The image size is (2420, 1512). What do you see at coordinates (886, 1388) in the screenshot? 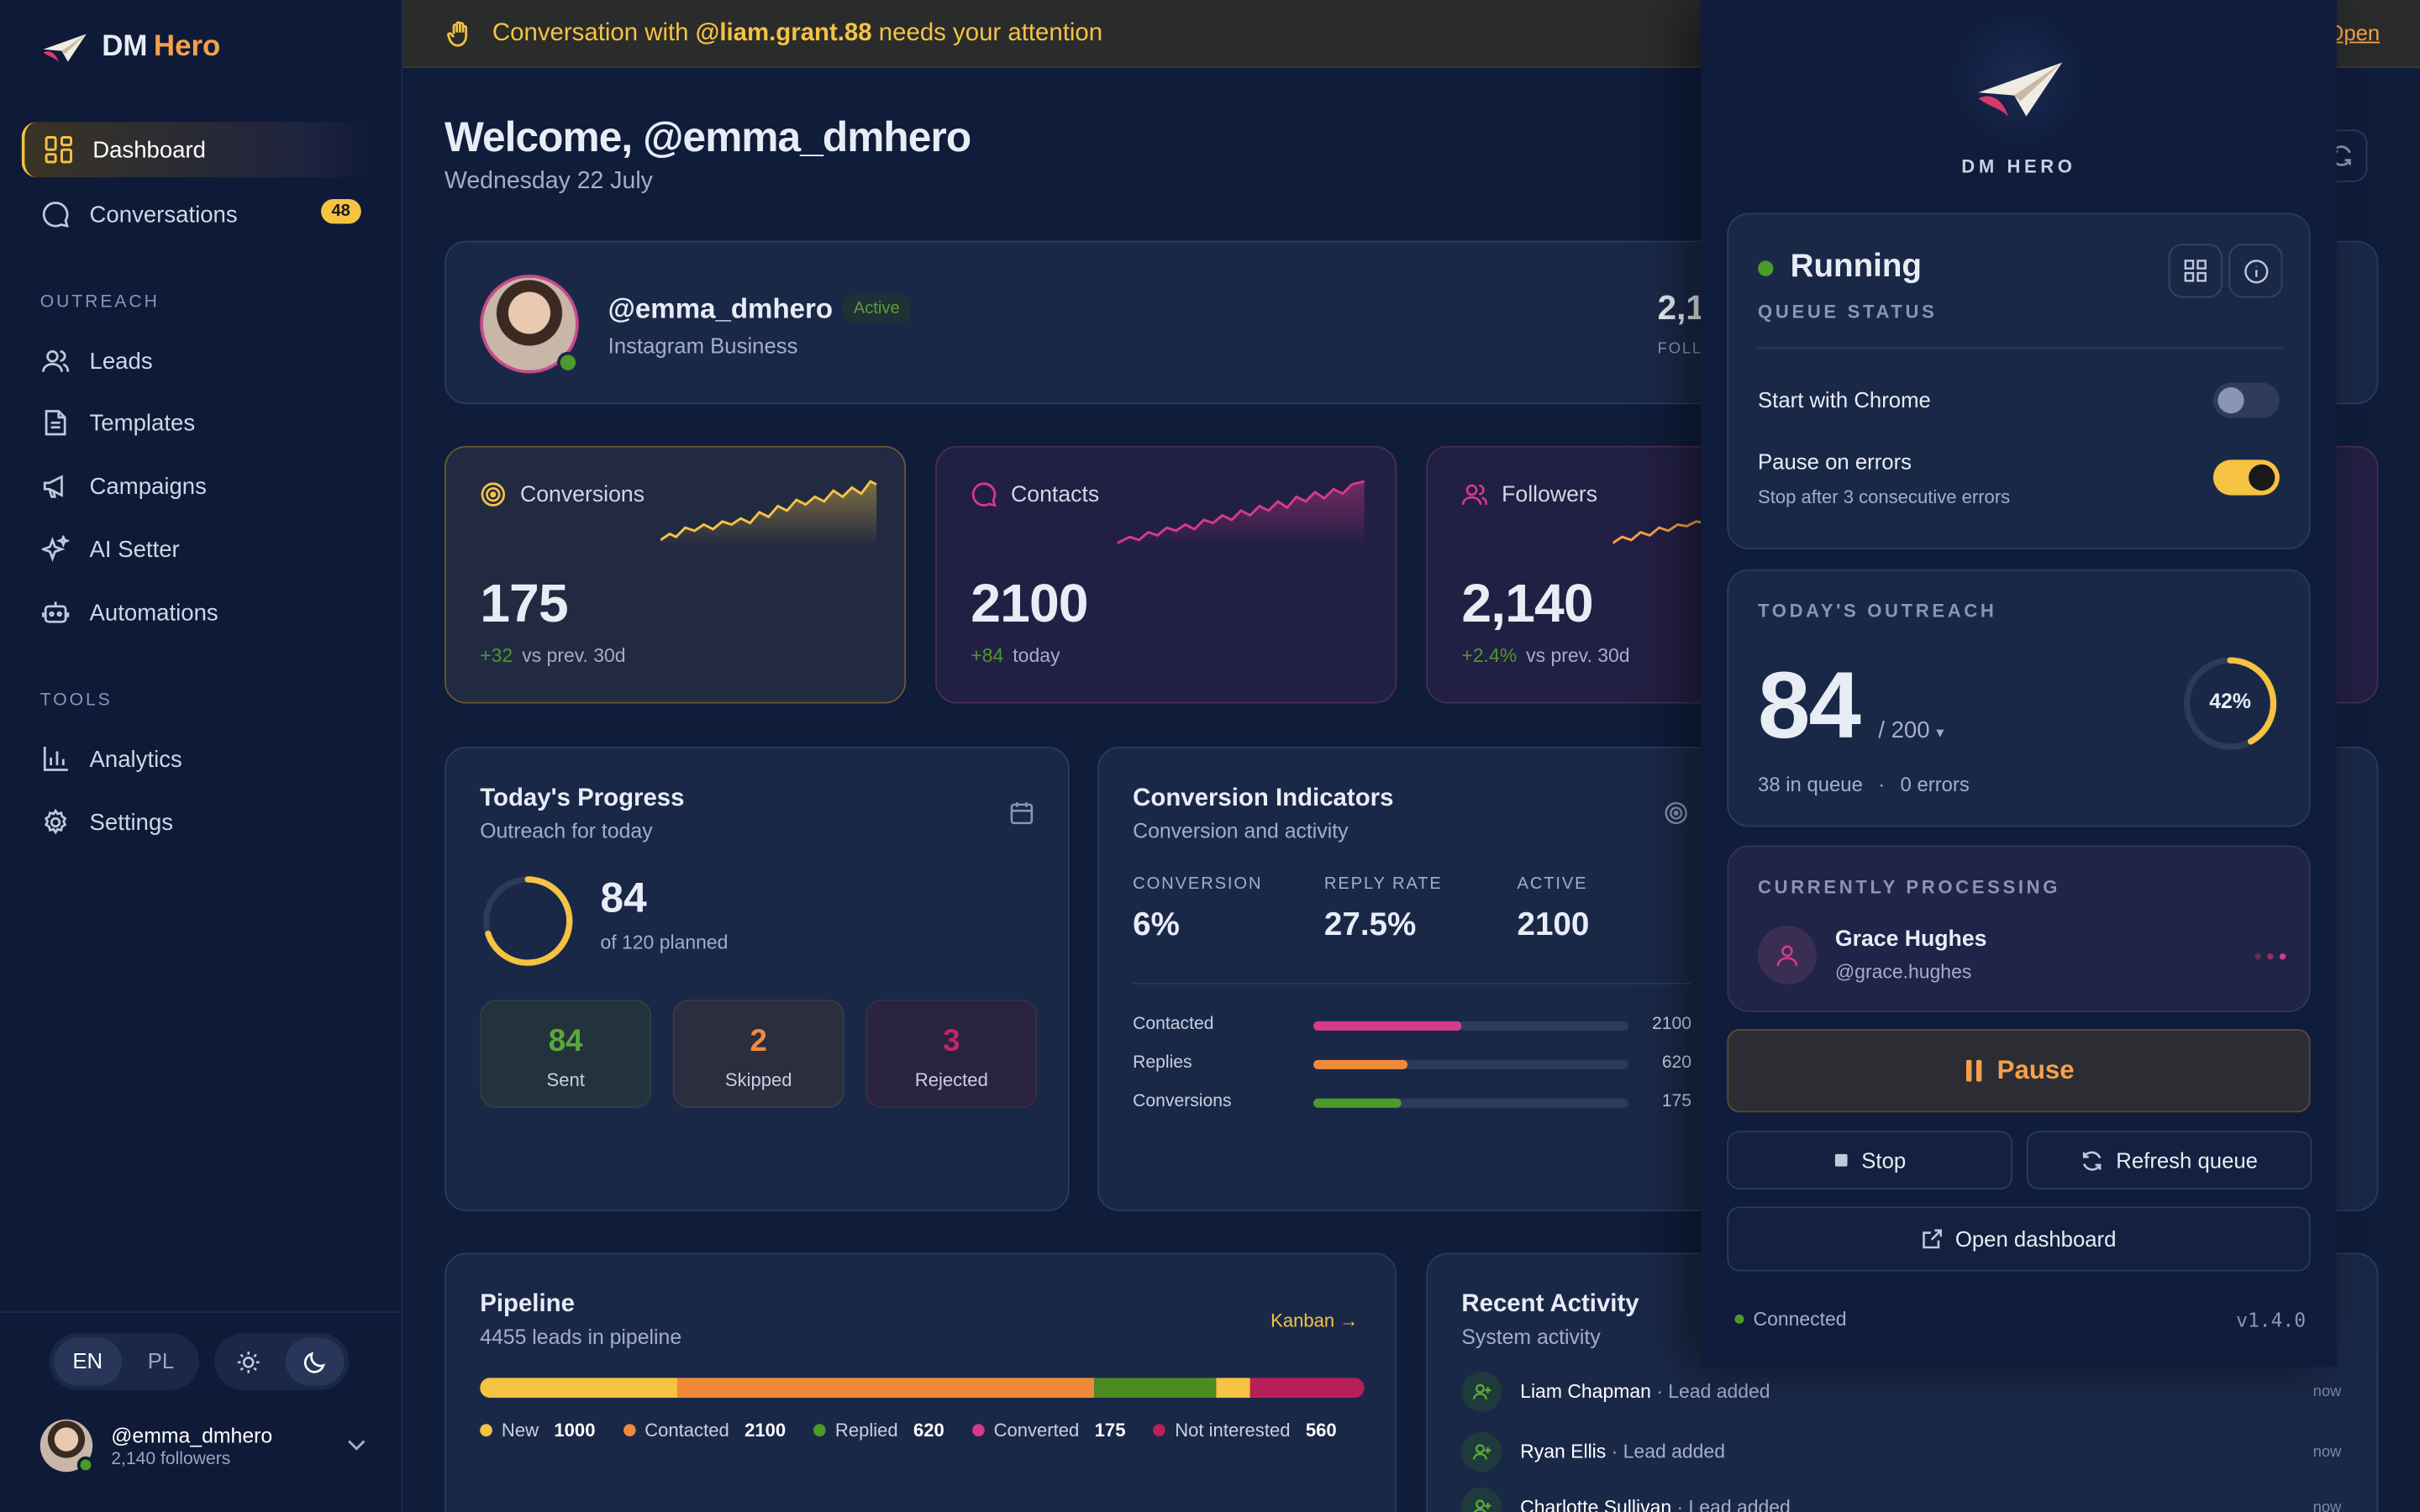
I see `pipeline-segment-contacted` at bounding box center [886, 1388].